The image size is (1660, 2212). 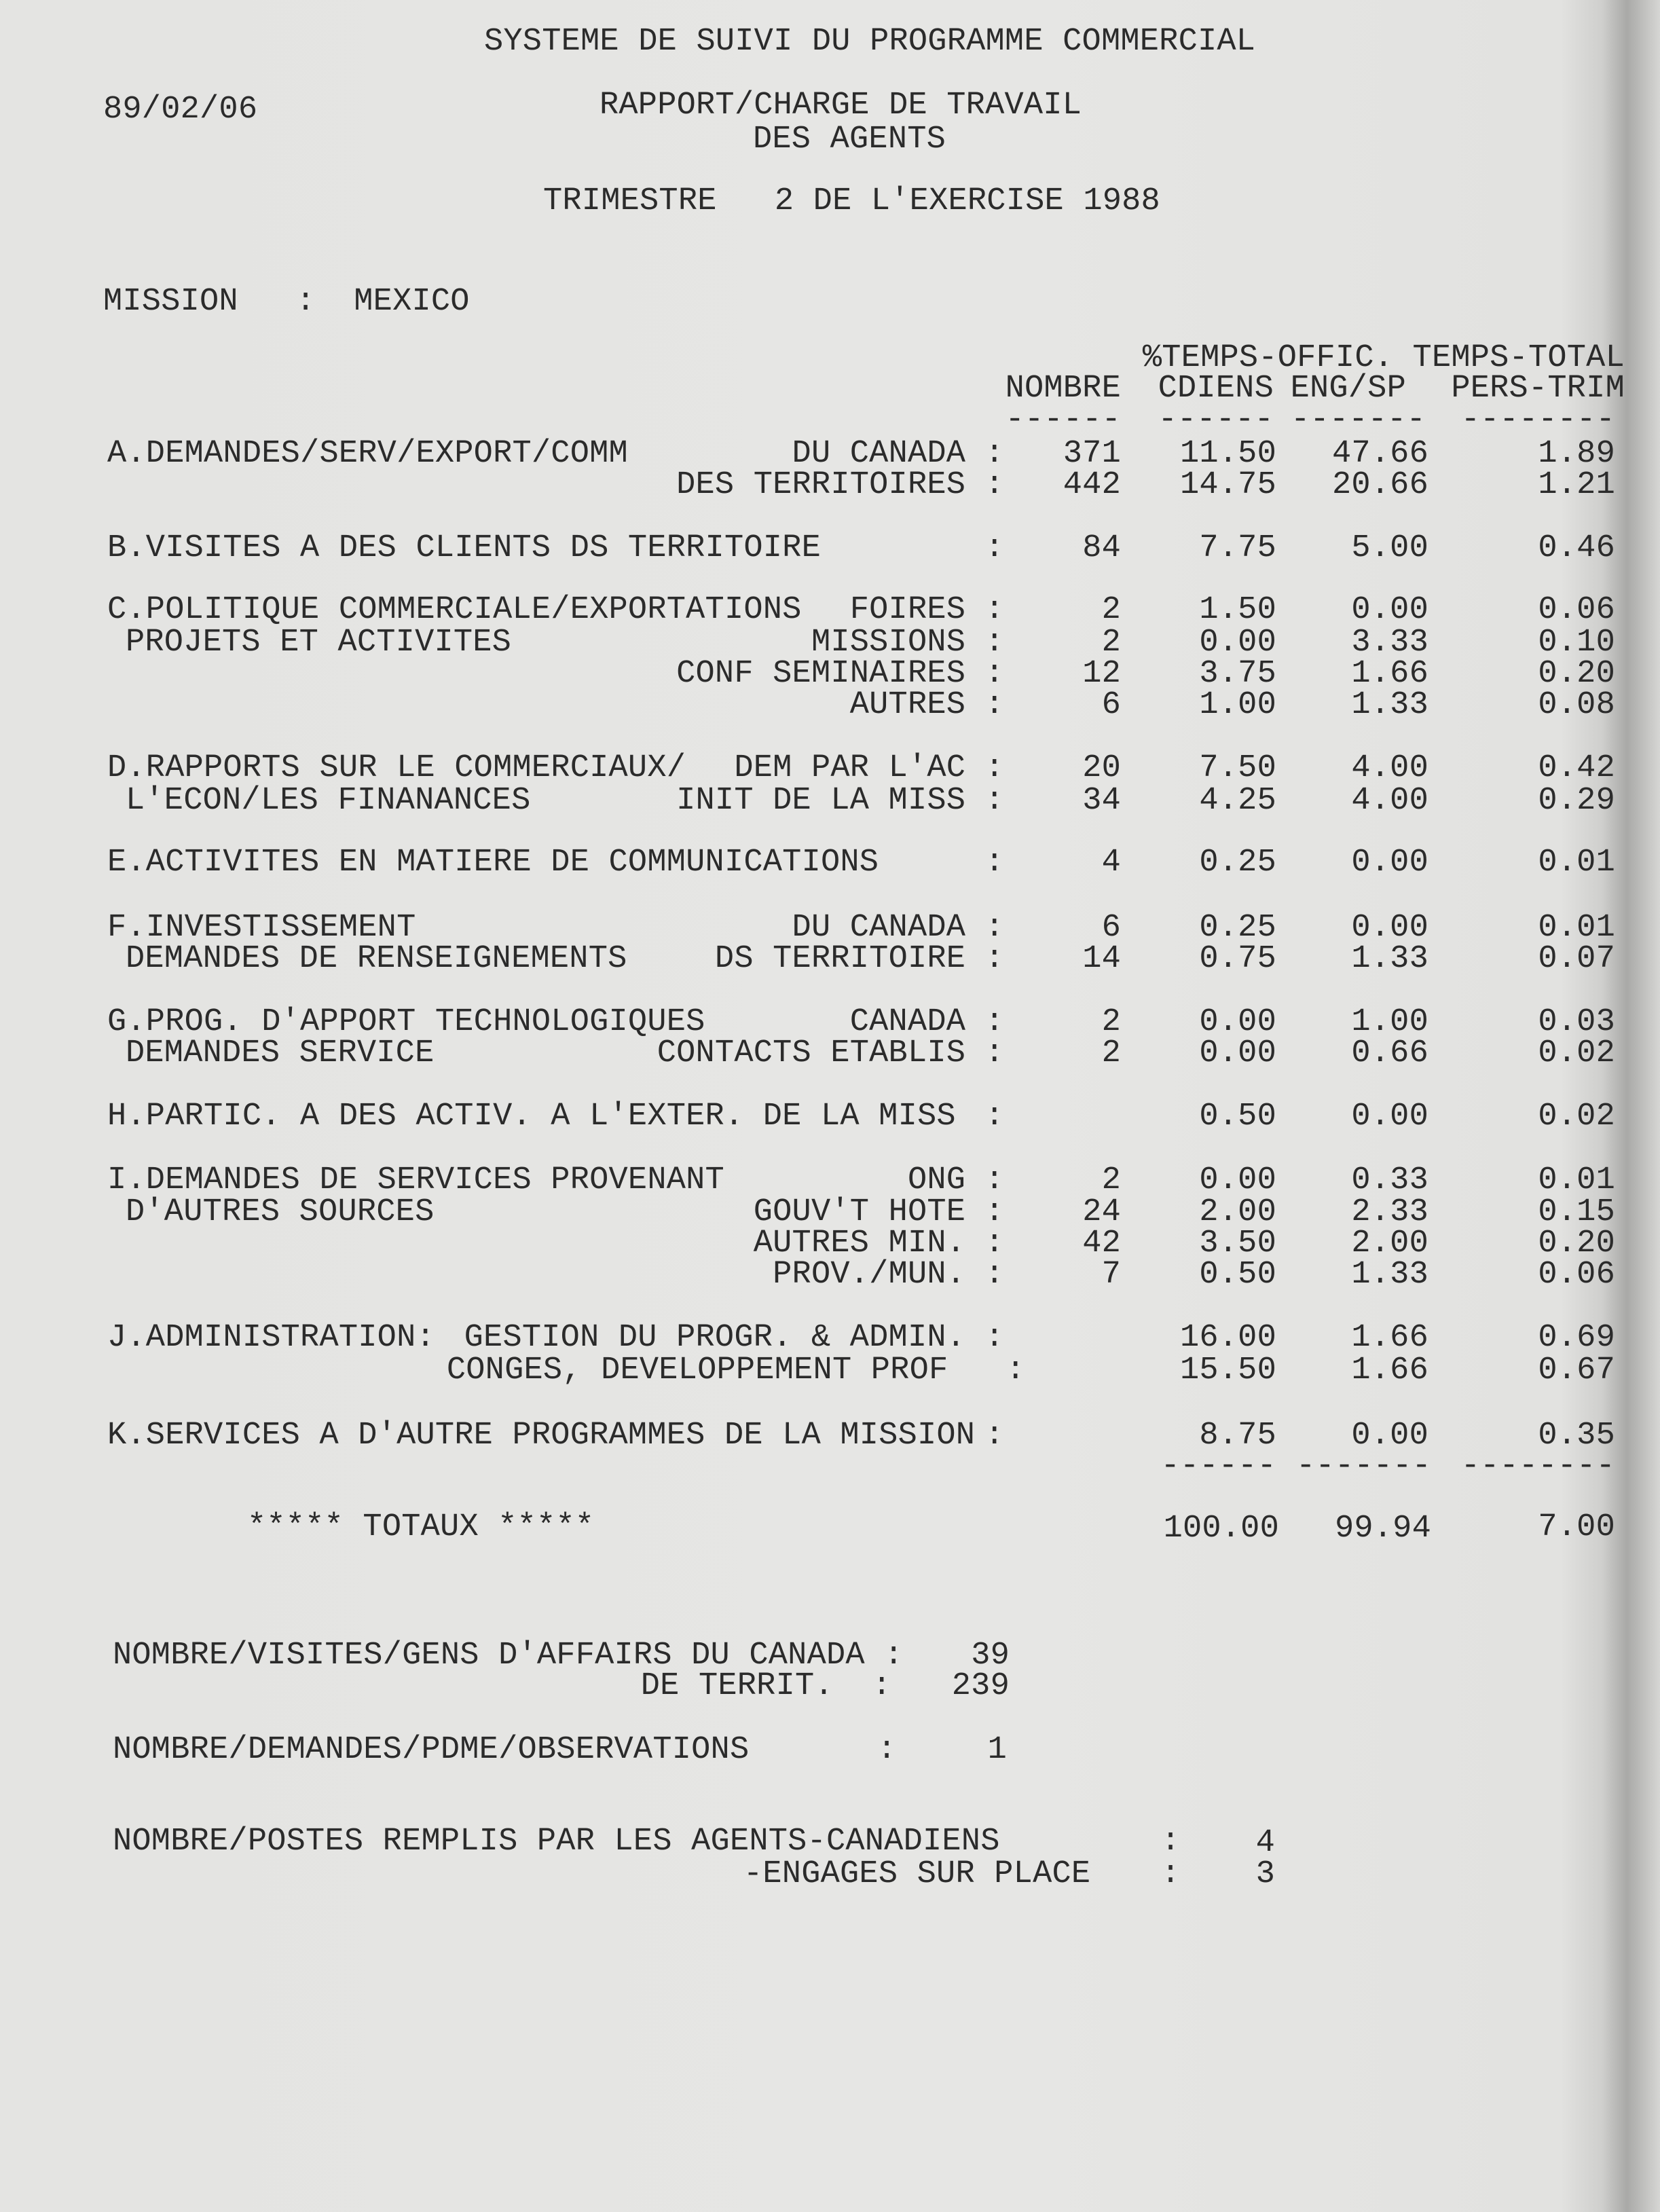 What do you see at coordinates (869, 768) in the screenshot?
I see `row-sublabel: DEM PAR L'AC :` at bounding box center [869, 768].